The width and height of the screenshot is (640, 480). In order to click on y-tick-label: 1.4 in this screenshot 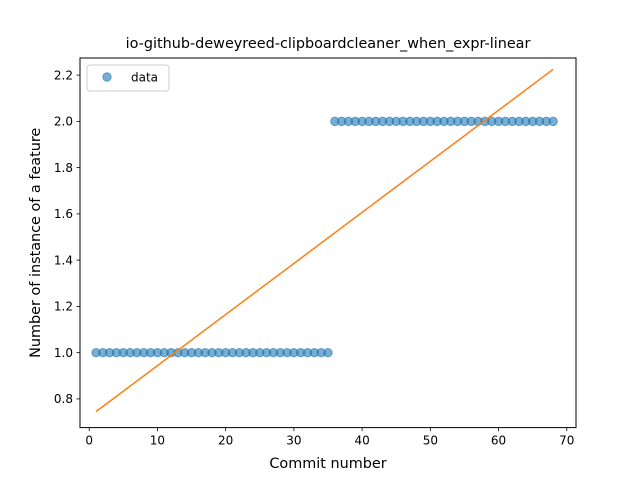, I will do `click(63, 260)`.